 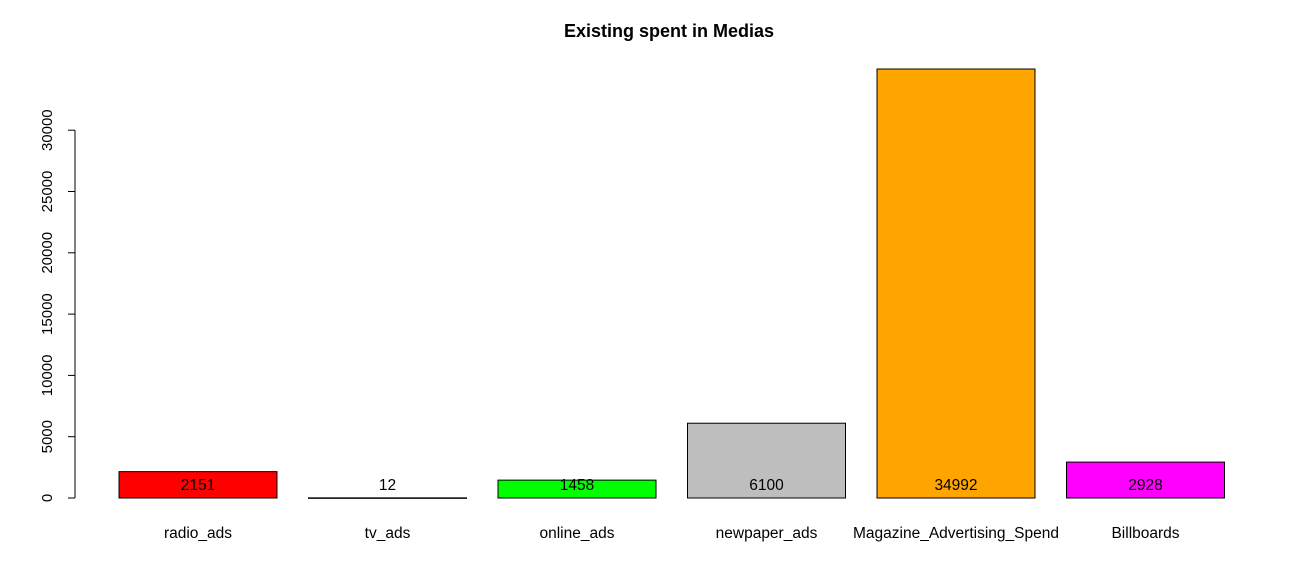 I want to click on chart-title: Existing spent in Medias, so click(x=669, y=31).